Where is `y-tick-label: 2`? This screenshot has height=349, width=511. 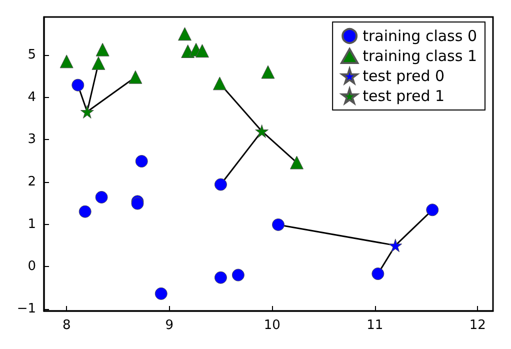
y-tick-label: 2 is located at coordinates (32, 182).